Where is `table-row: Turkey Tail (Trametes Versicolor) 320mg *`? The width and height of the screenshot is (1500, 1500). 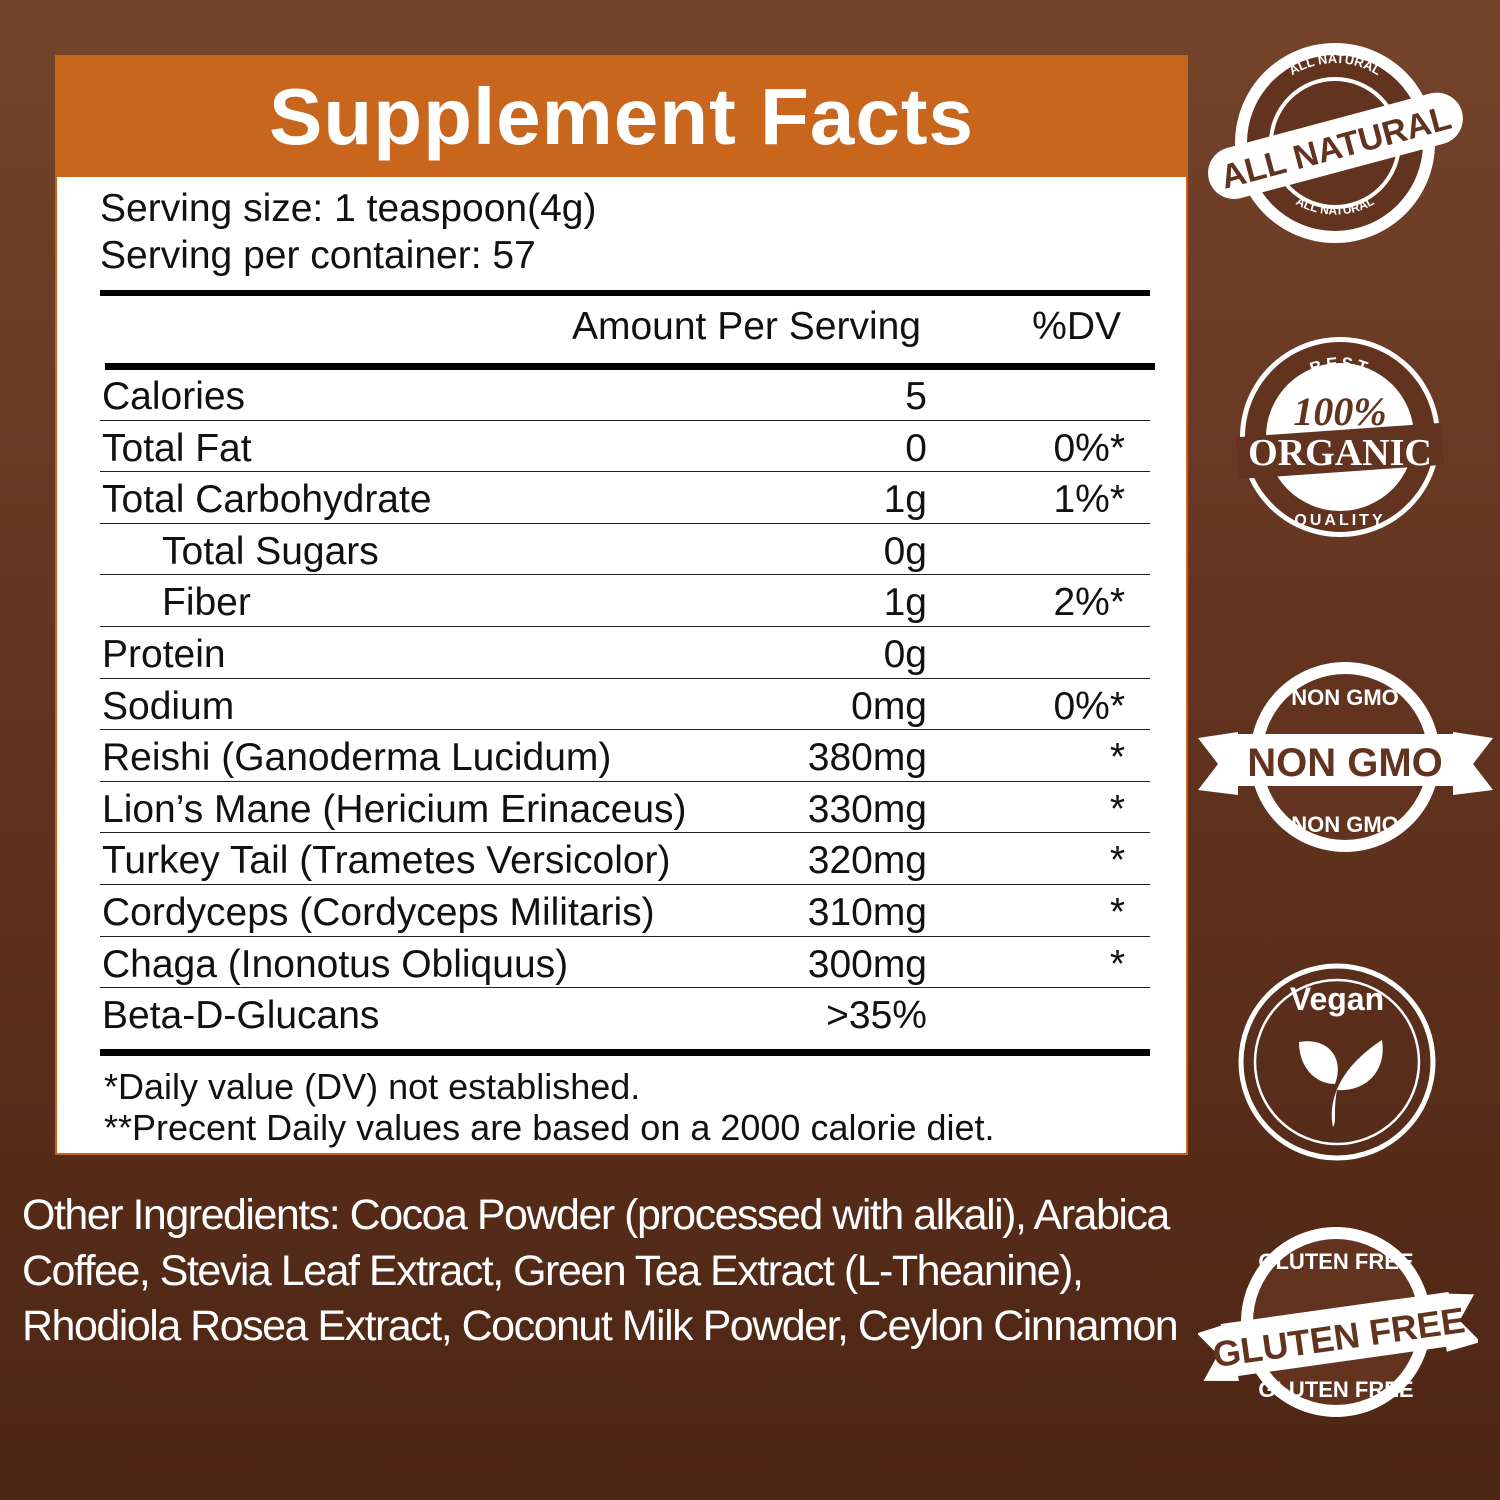
table-row: Turkey Tail (Trametes Versicolor) 320mg * is located at coordinates (625, 859).